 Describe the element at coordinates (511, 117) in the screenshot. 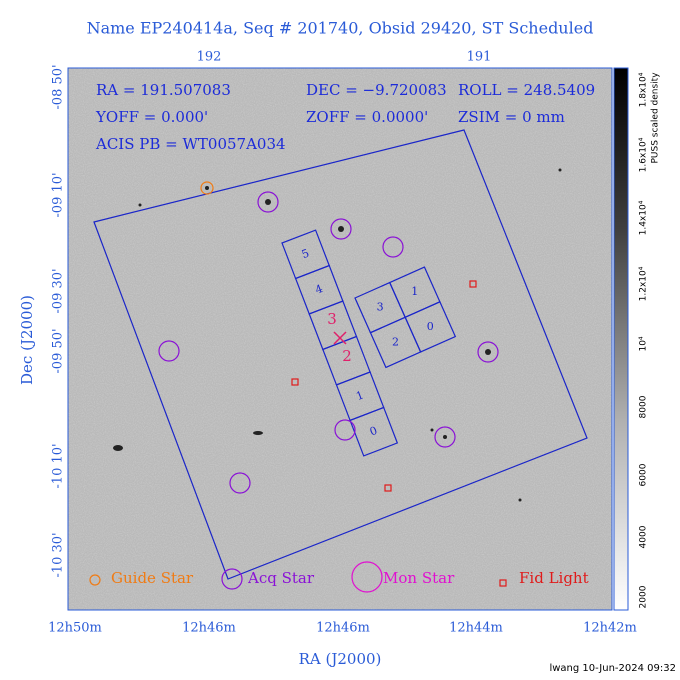

I see `info-zsim: ZSIM = 0 mm` at that location.